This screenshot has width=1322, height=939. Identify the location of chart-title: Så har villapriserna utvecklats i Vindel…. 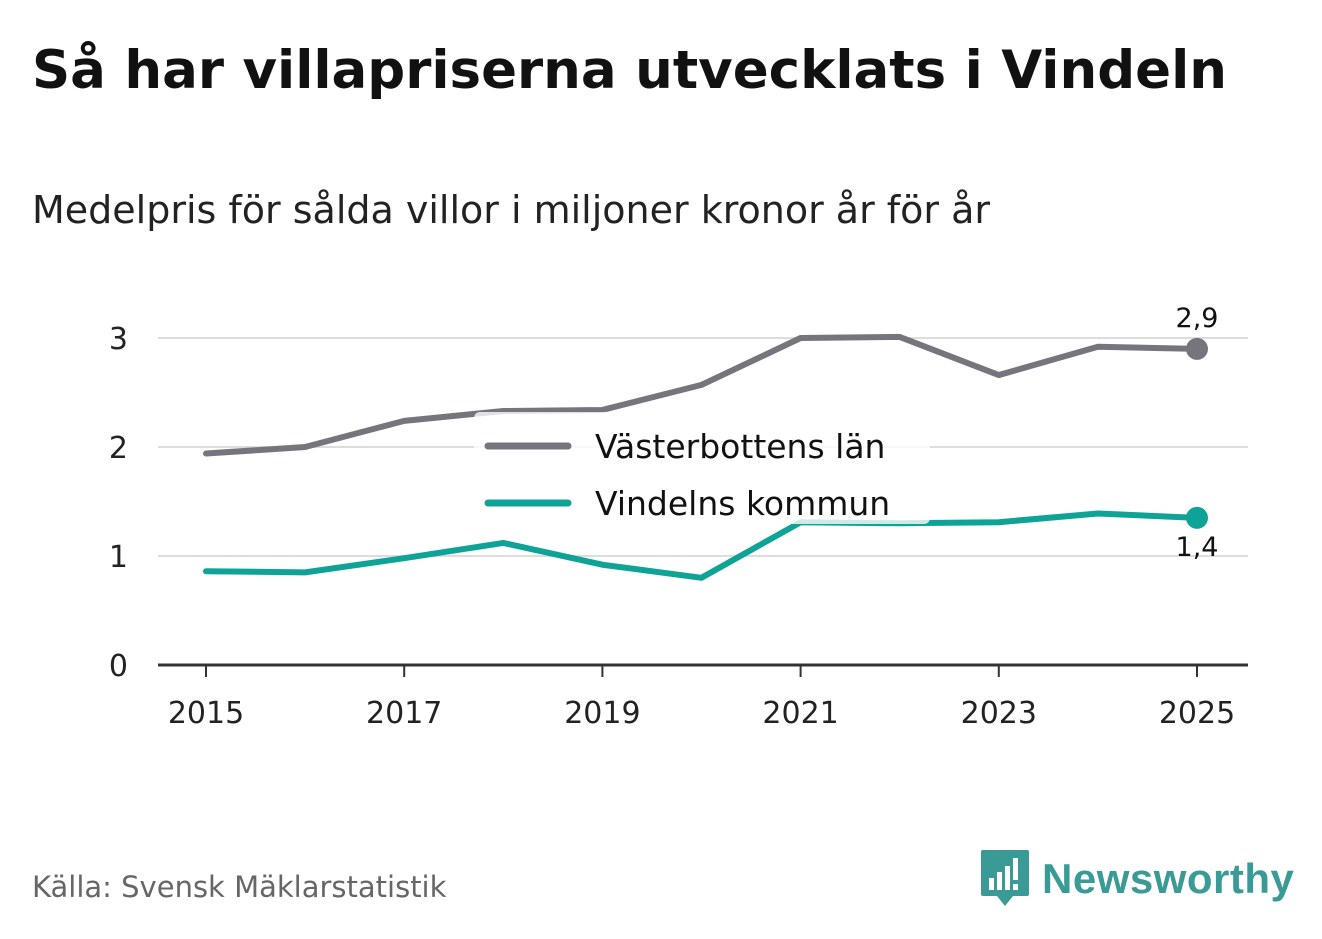
(629, 70).